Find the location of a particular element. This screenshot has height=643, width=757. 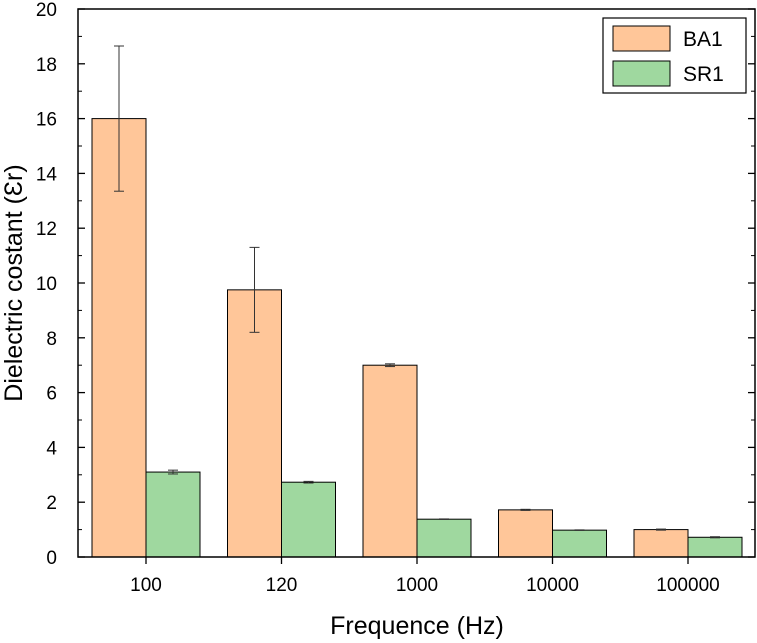

y-tick-label: 16 is located at coordinates (46, 120).